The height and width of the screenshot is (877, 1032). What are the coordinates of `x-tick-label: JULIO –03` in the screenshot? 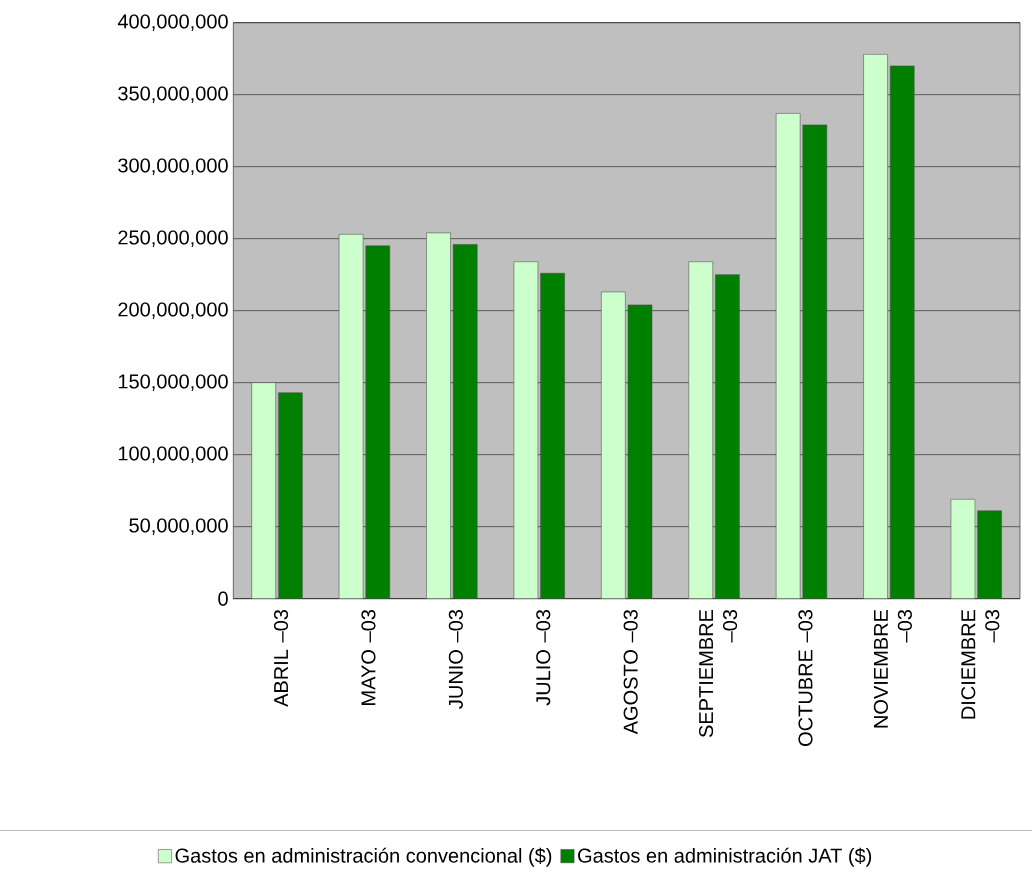 It's located at (543, 657).